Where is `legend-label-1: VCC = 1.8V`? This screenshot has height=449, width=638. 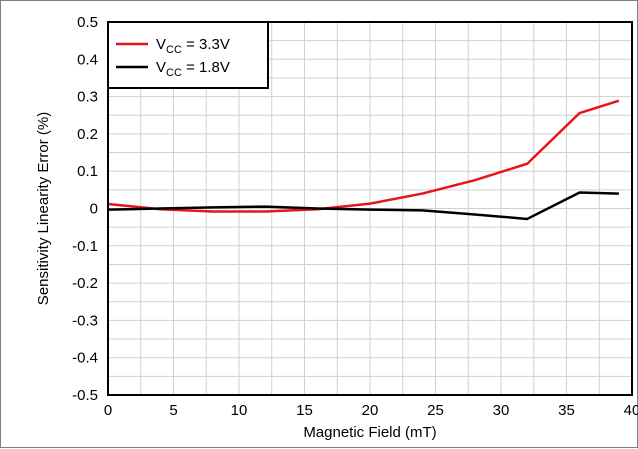
legend-label-1: VCC = 1.8V is located at coordinates (193, 69).